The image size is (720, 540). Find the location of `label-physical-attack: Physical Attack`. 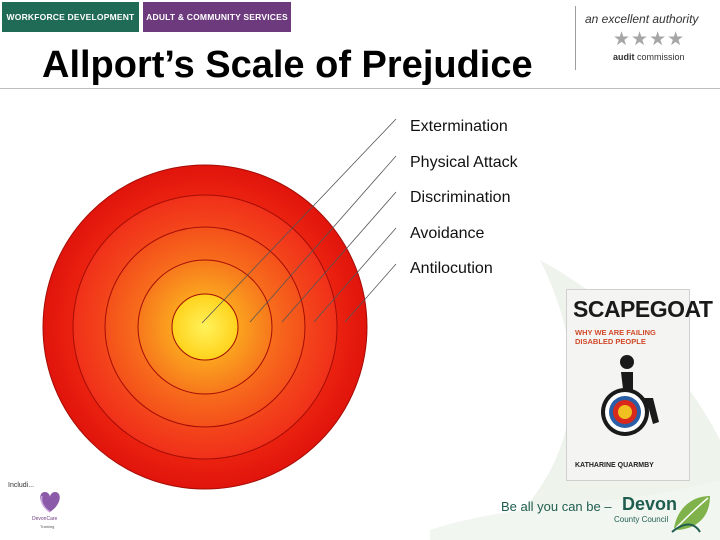

label-physical-attack: Physical Attack is located at coordinates (464, 162).